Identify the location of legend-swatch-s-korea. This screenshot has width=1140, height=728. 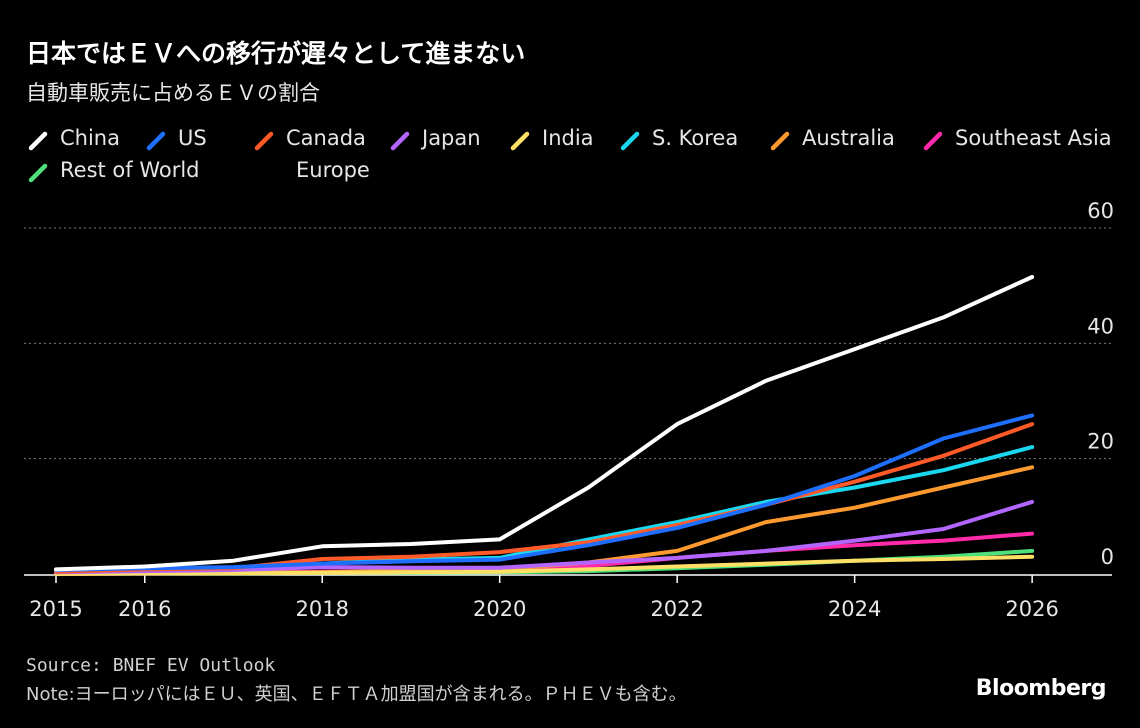
(630, 141).